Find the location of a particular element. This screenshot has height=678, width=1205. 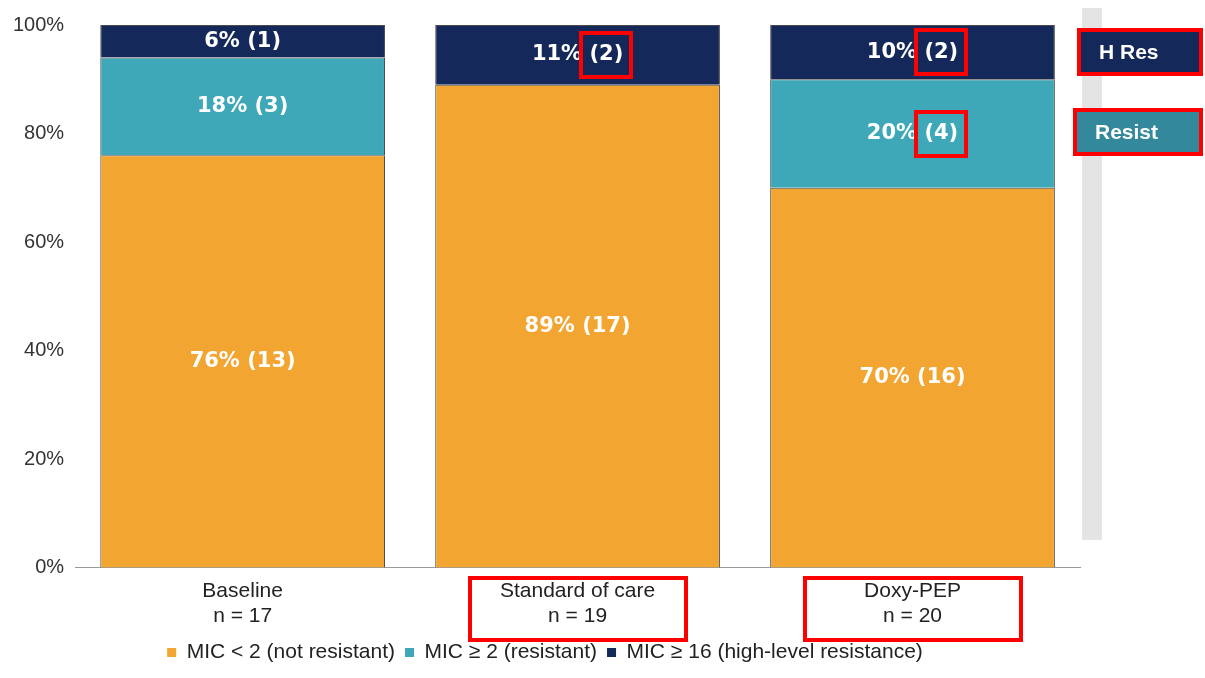

y-tick-label: 100% is located at coordinates (39, 23).